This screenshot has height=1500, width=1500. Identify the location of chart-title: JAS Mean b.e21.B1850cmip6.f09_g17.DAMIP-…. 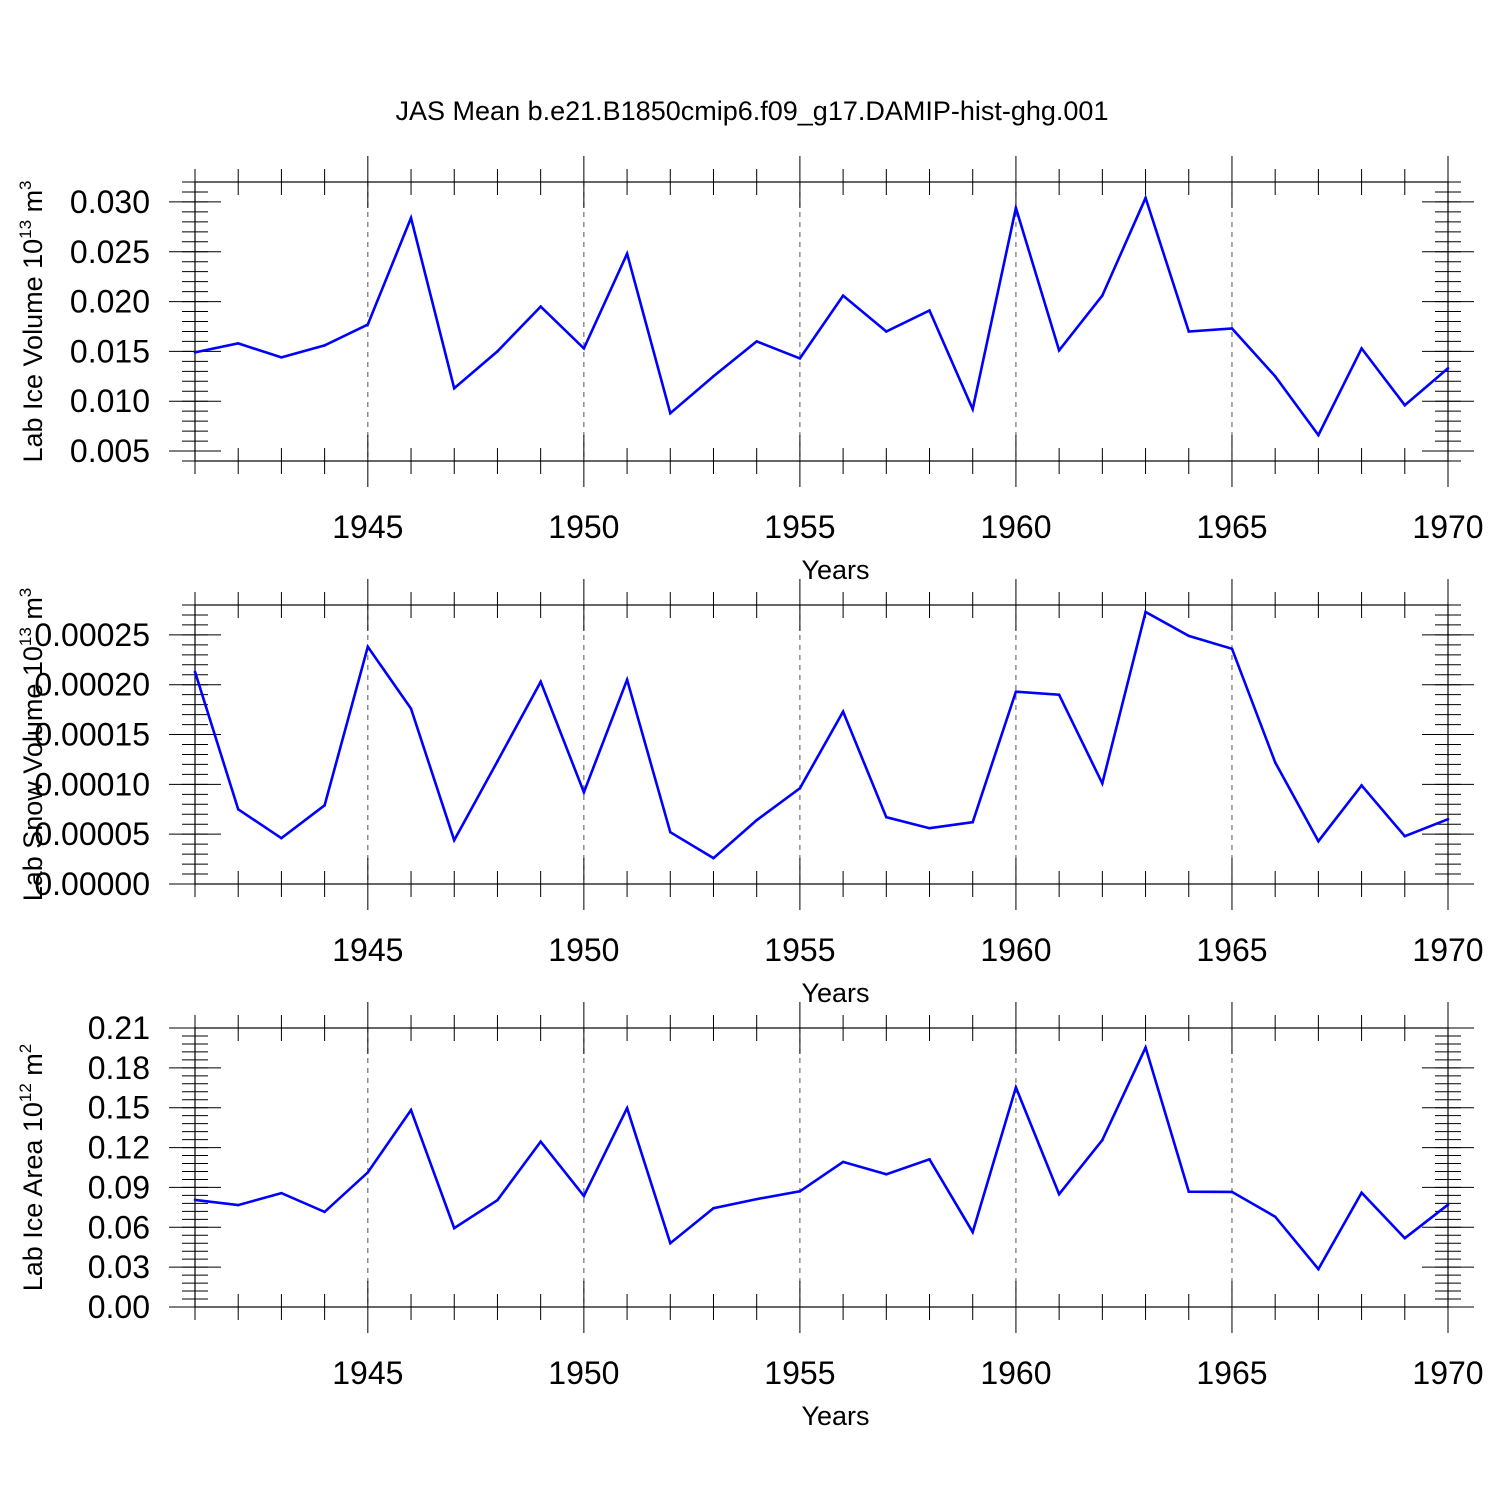
(752, 111).